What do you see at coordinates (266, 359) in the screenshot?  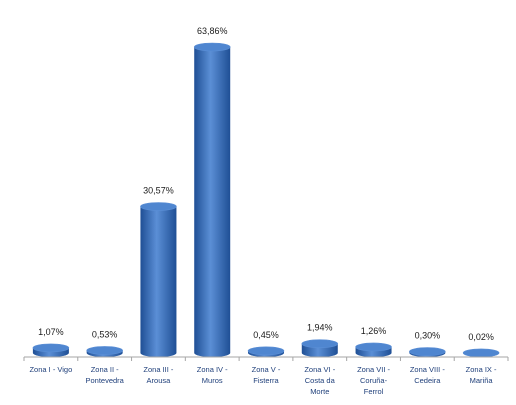 I see `tick-marks-layer` at bounding box center [266, 359].